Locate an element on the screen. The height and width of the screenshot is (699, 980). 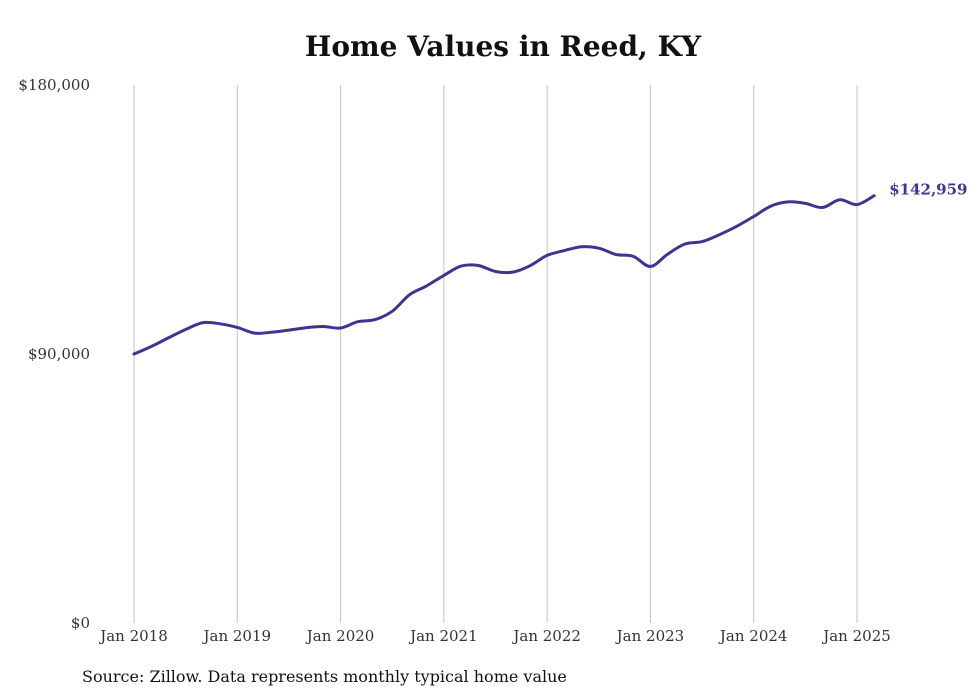
chart-title: Home Values in Reed, KY is located at coordinates (503, 46).